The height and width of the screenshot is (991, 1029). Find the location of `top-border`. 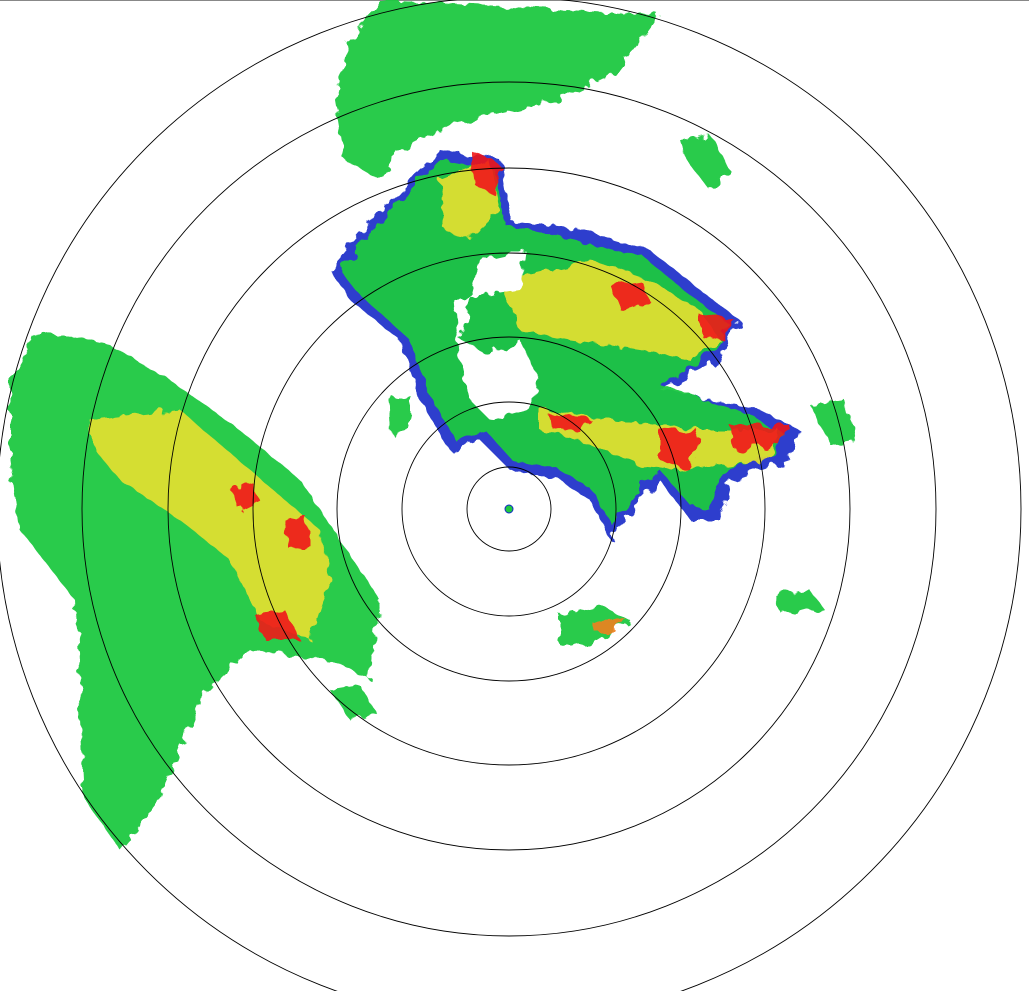

top-border is located at coordinates (514, 0).